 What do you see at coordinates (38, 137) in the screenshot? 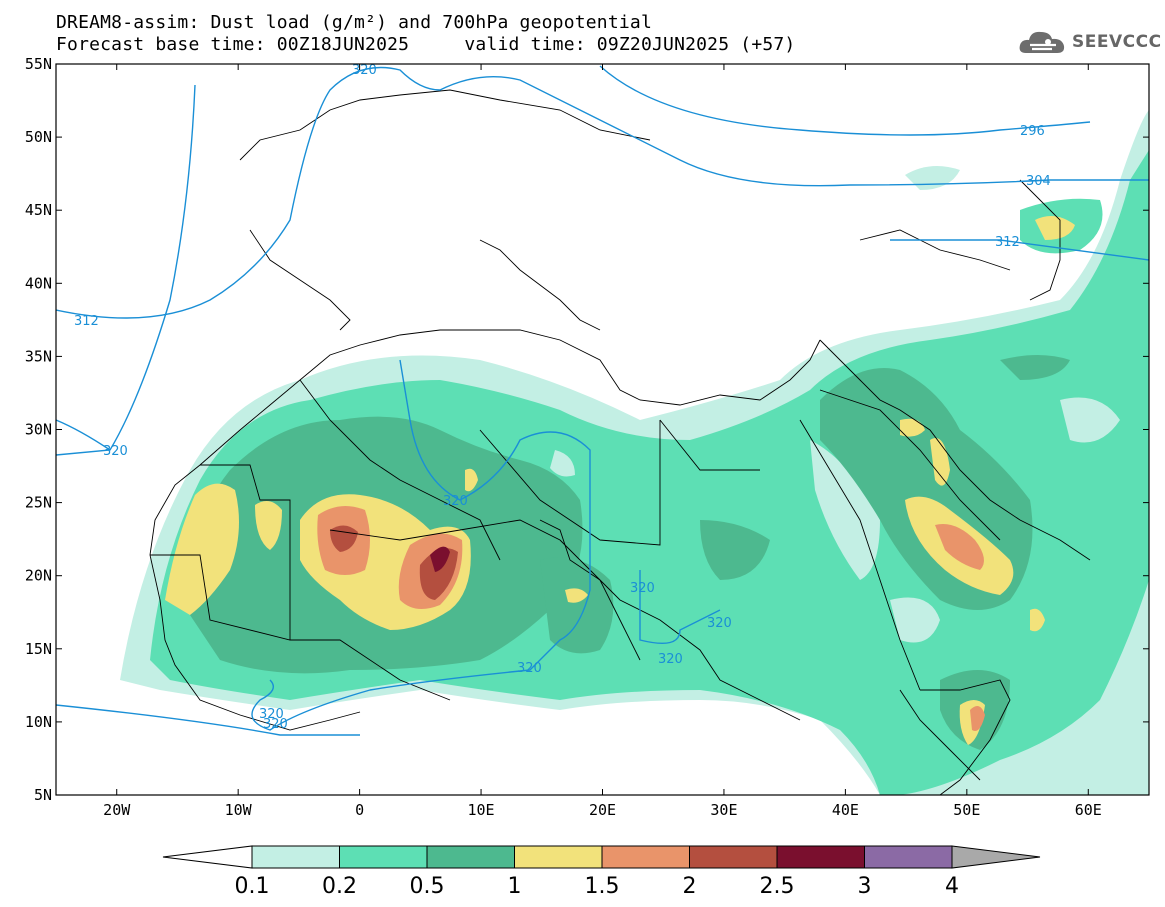
I see `lat-tick-label: 50N` at bounding box center [38, 137].